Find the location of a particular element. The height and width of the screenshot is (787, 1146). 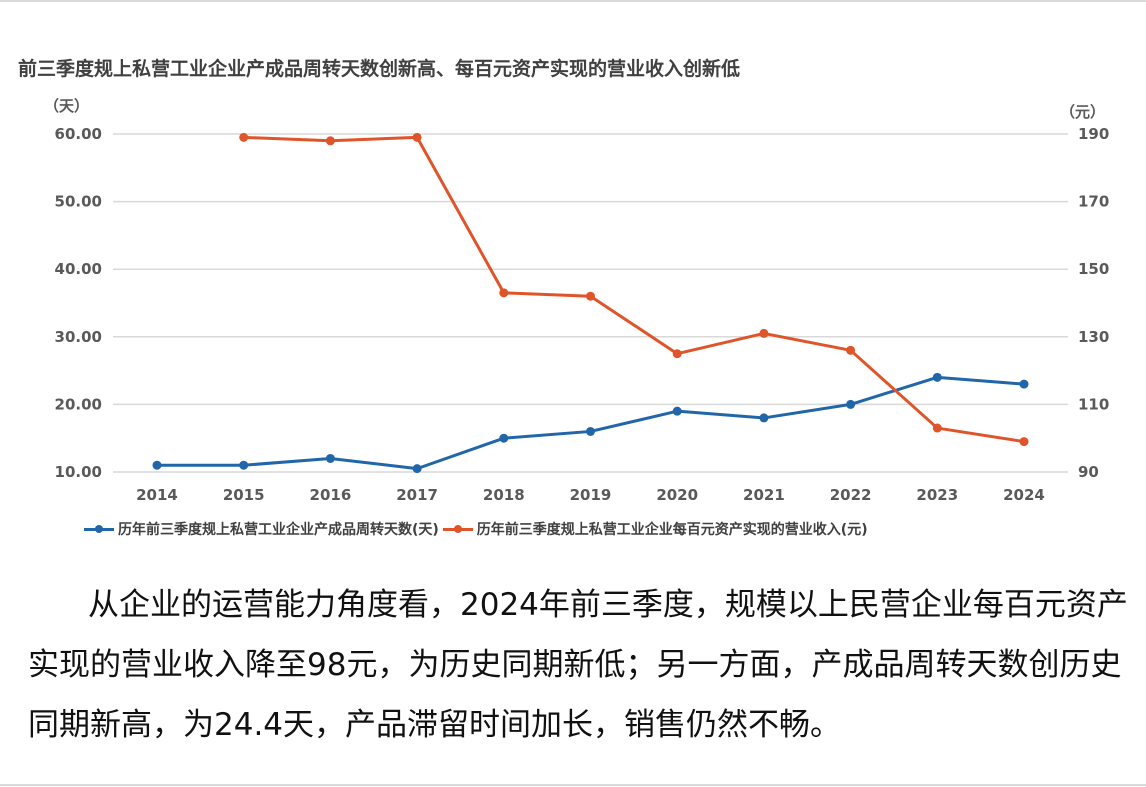

legend-item-revenue: 历年前三季度规上私营工业企业每百元资产实现的营业收入(元) is located at coordinates (655, 529).